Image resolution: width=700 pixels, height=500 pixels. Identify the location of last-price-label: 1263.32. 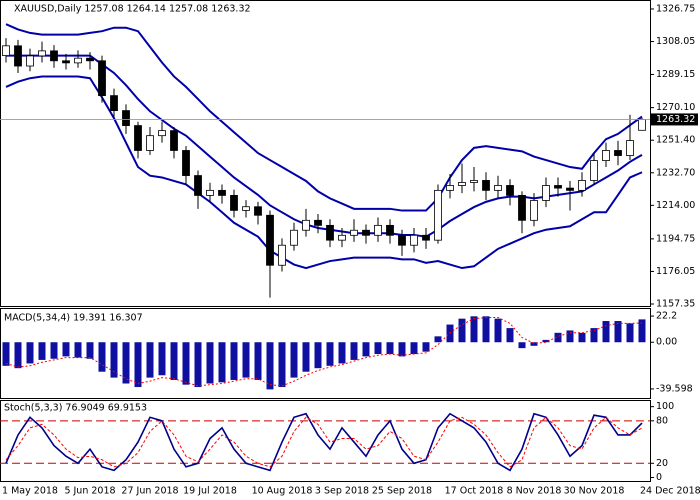
(675, 119).